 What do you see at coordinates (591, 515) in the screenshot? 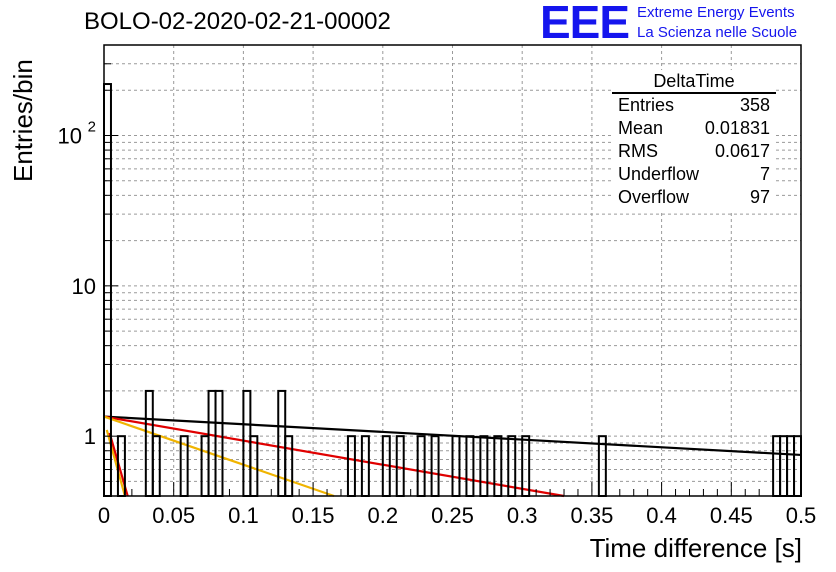
I see `x-tick-label: 0.35` at bounding box center [591, 515].